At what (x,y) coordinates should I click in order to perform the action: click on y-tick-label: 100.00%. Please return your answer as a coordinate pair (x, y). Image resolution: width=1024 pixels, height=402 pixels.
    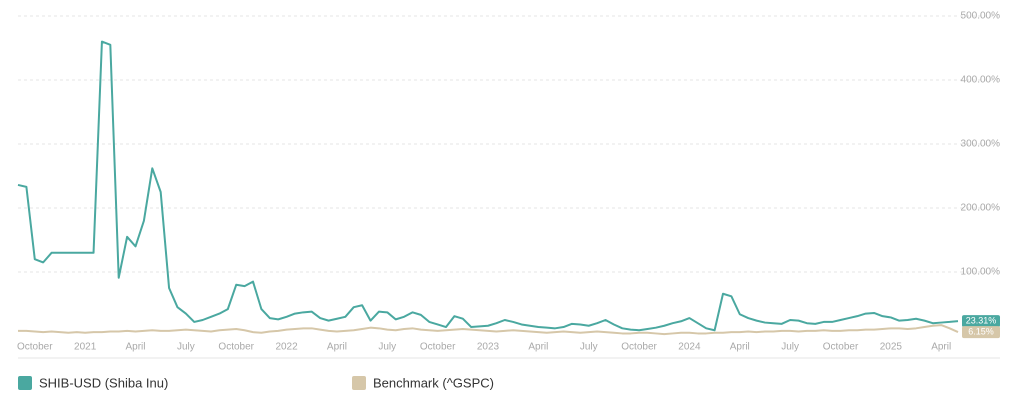
    Looking at the image, I should click on (981, 272).